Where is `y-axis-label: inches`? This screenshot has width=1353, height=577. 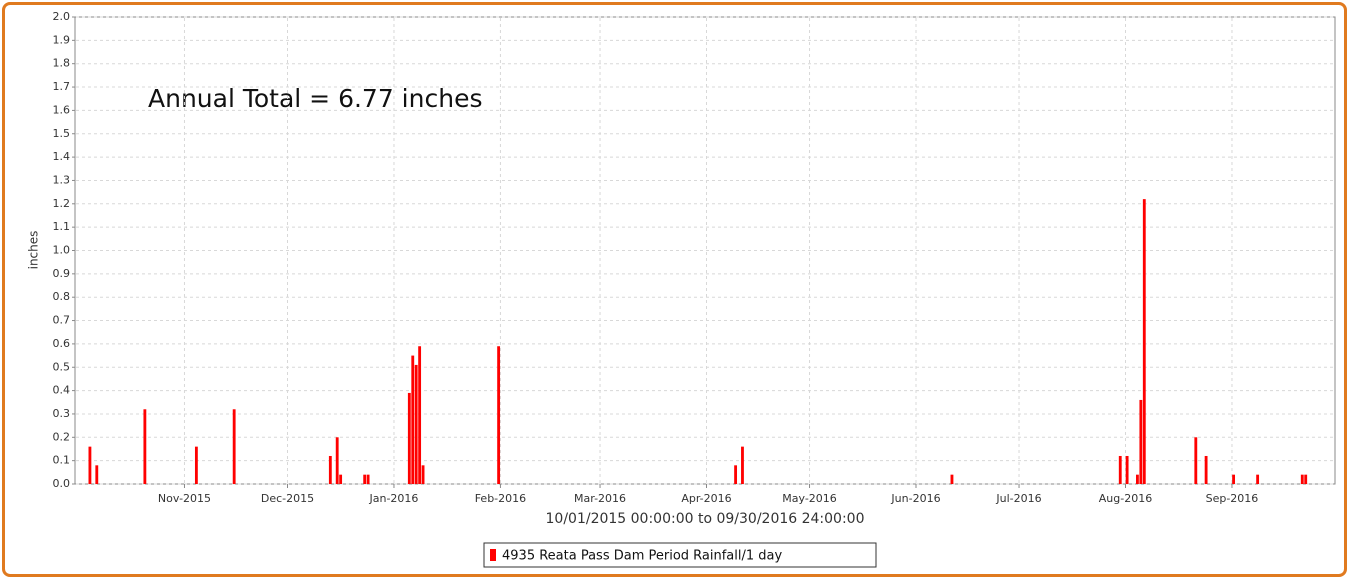
y-axis-label: inches is located at coordinates (34, 250).